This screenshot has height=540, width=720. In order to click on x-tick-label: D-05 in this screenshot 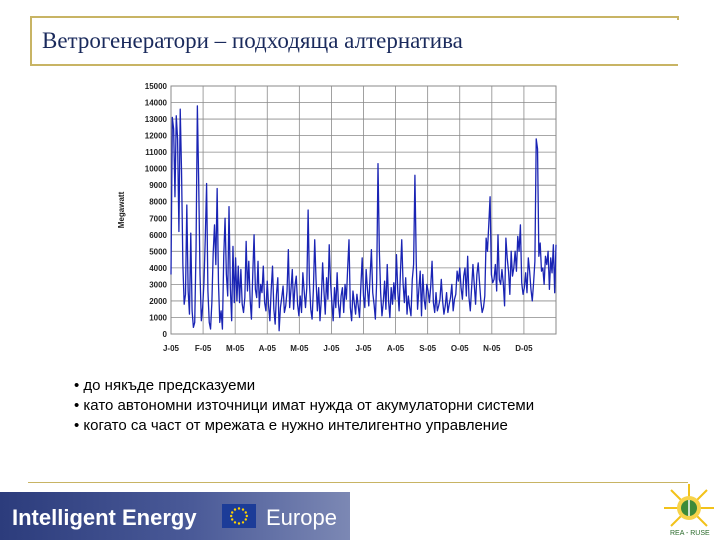, I will do `click(524, 348)`.